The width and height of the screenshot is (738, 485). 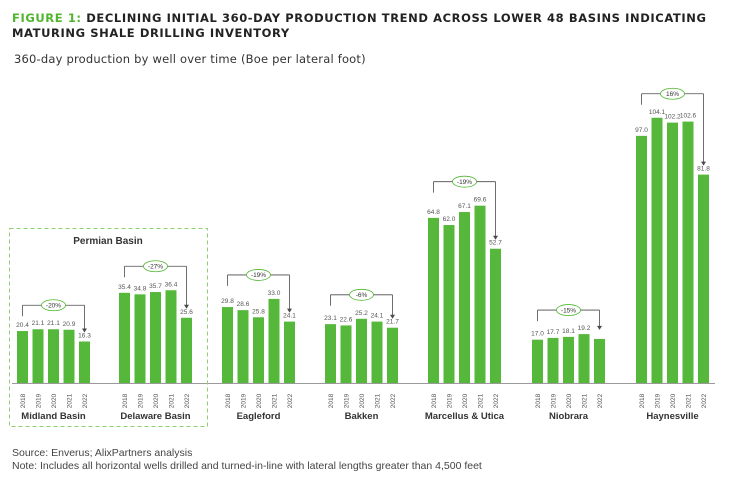 What do you see at coordinates (464, 297) in the screenshot?
I see `bar-marcellus-utica-2020` at bounding box center [464, 297].